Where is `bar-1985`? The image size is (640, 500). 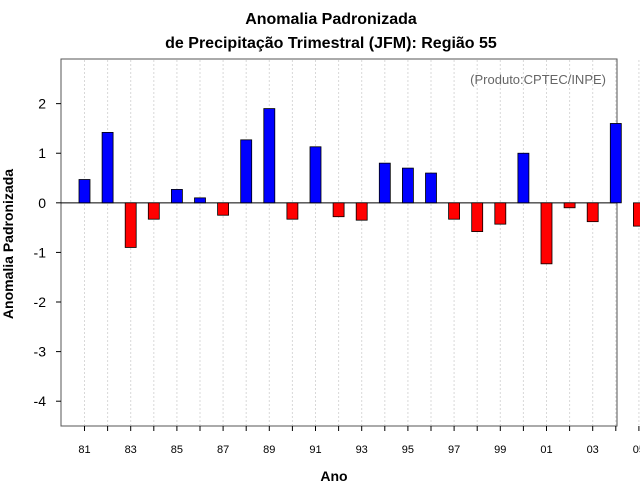
bar-1985 is located at coordinates (176, 196).